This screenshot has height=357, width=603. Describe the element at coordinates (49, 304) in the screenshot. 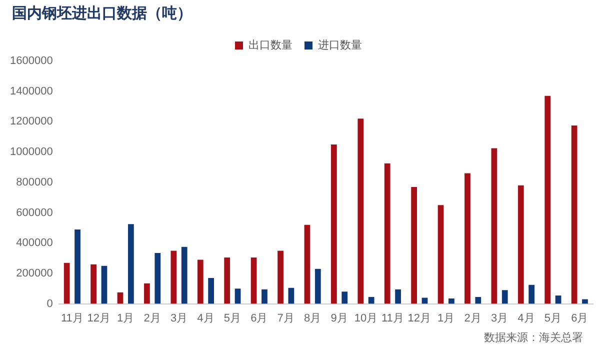

I see `y-tick-label: 0` at that location.